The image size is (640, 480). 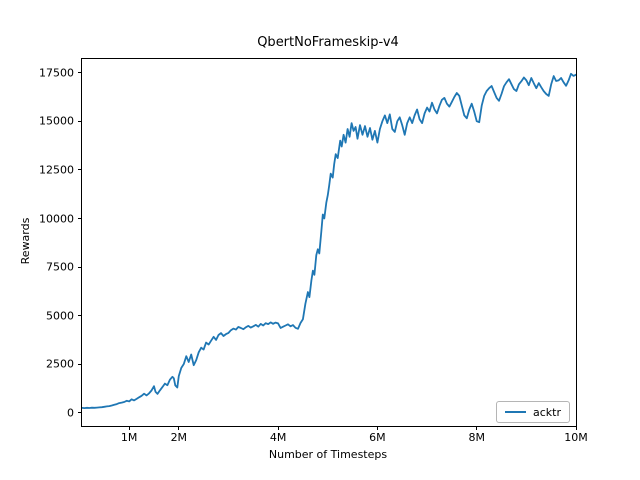 What do you see at coordinates (60, 316) in the screenshot?
I see `y-tick-label: 5000` at bounding box center [60, 316].